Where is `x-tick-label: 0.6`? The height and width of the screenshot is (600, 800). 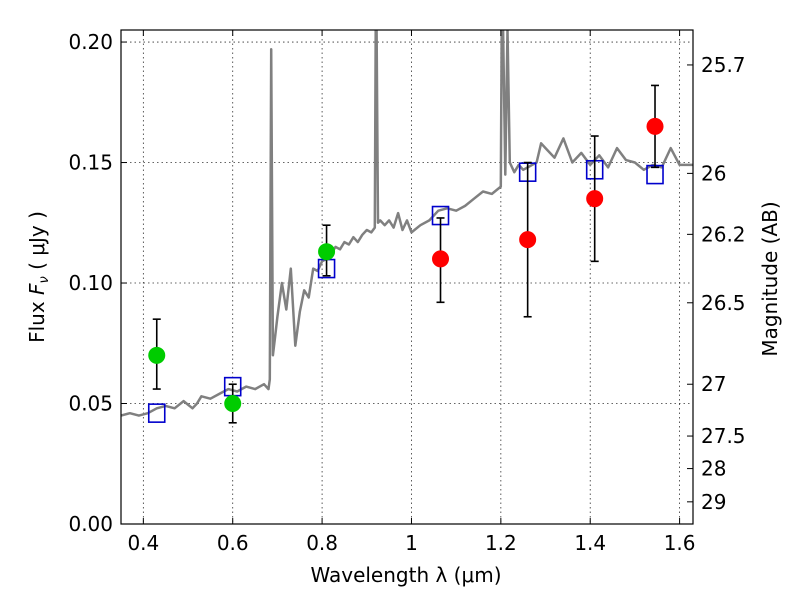
x-tick-label: 0.6 is located at coordinates (233, 543).